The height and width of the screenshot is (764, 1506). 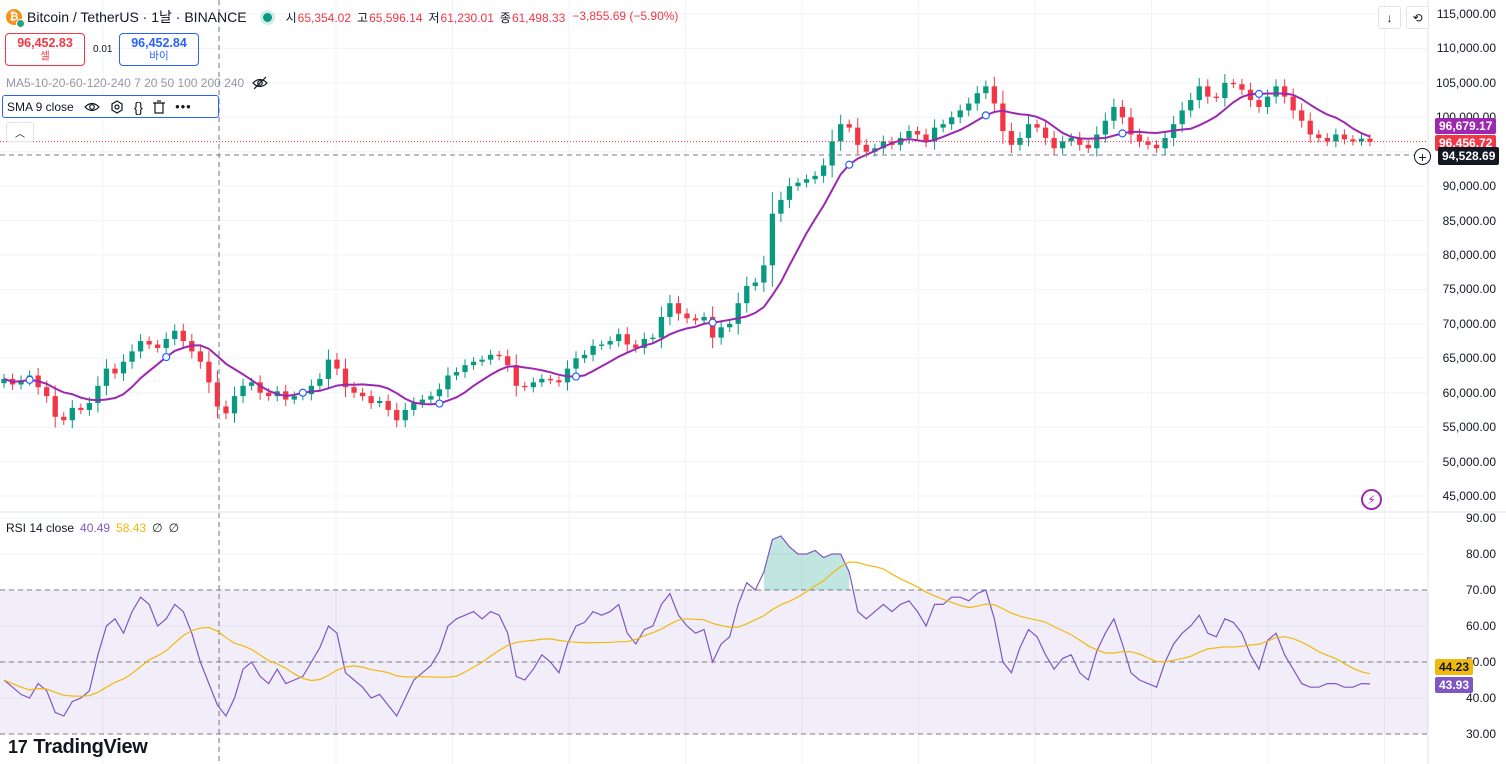 I want to click on download-icon: ↓, so click(x=1389, y=17).